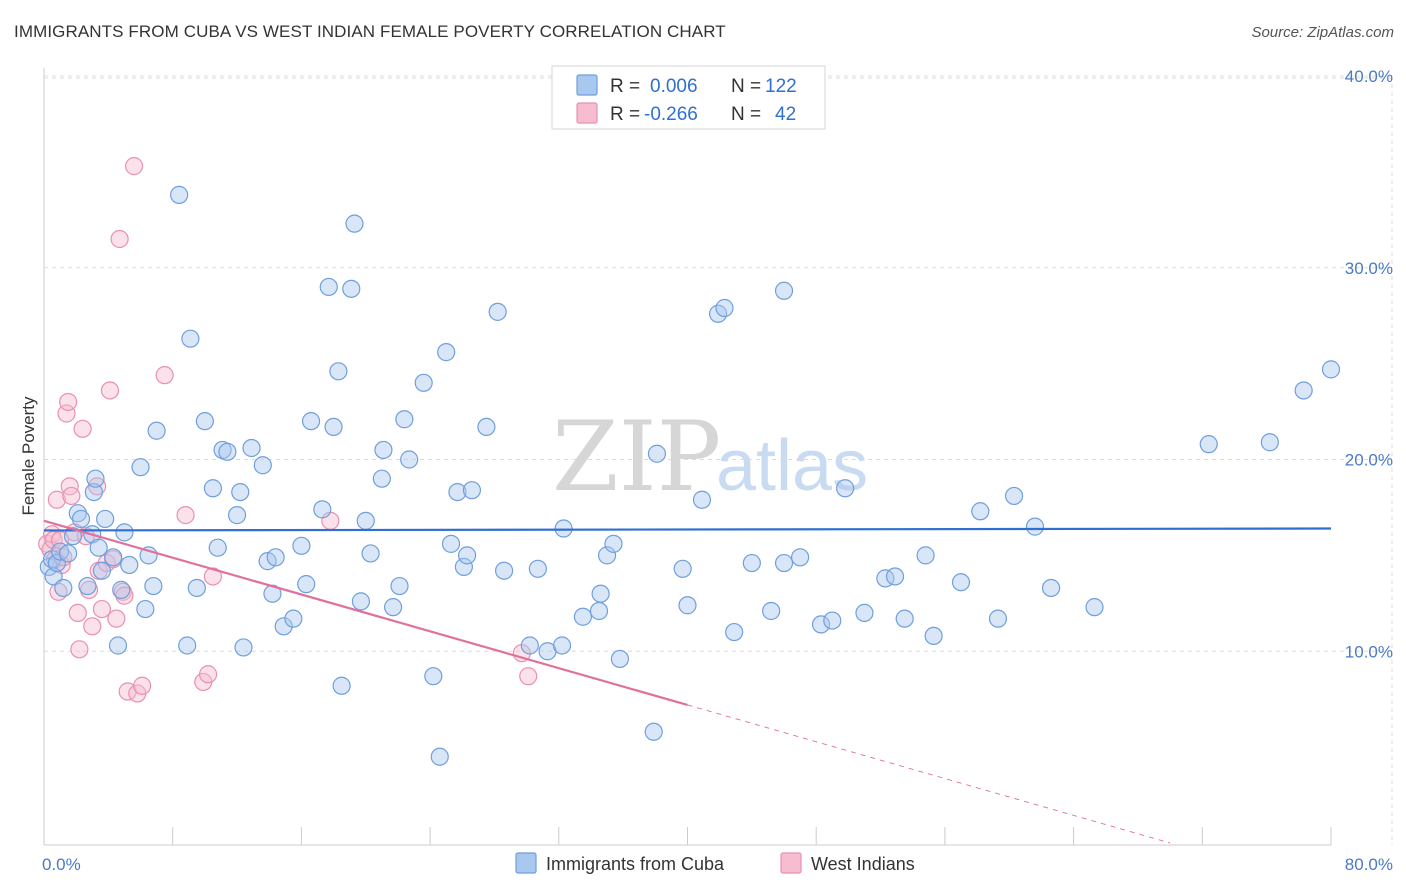 The height and width of the screenshot is (892, 1406). What do you see at coordinates (785, 114) in the screenshot?
I see `legend-n-value-west-indians: 42` at bounding box center [785, 114].